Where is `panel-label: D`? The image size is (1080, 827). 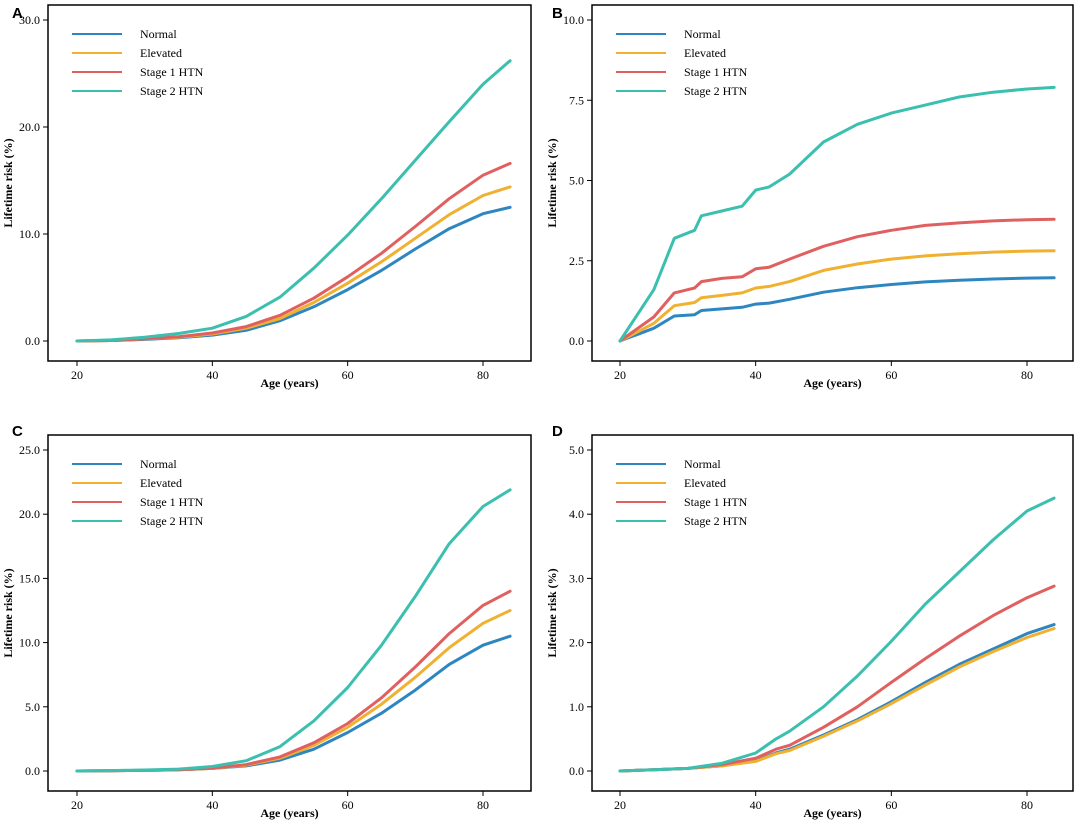 panel-label: D is located at coordinates (557, 431).